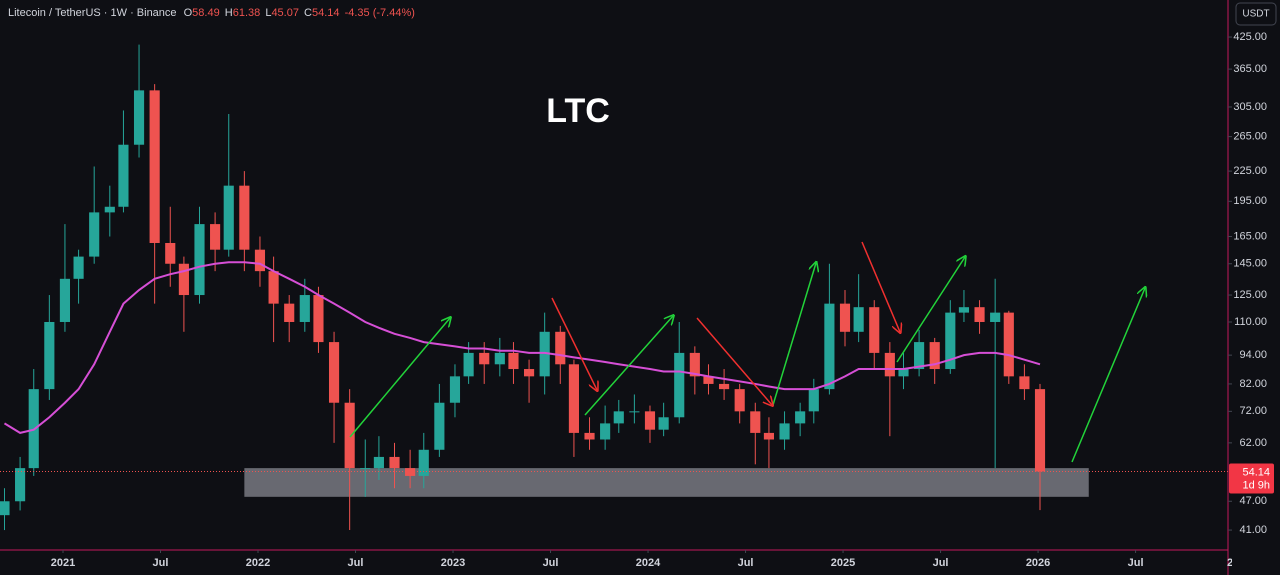  Describe the element at coordinates (92, 13) in the screenshot. I see `symbol: Litecoin / TetherUS · 1W · Binance` at that location.